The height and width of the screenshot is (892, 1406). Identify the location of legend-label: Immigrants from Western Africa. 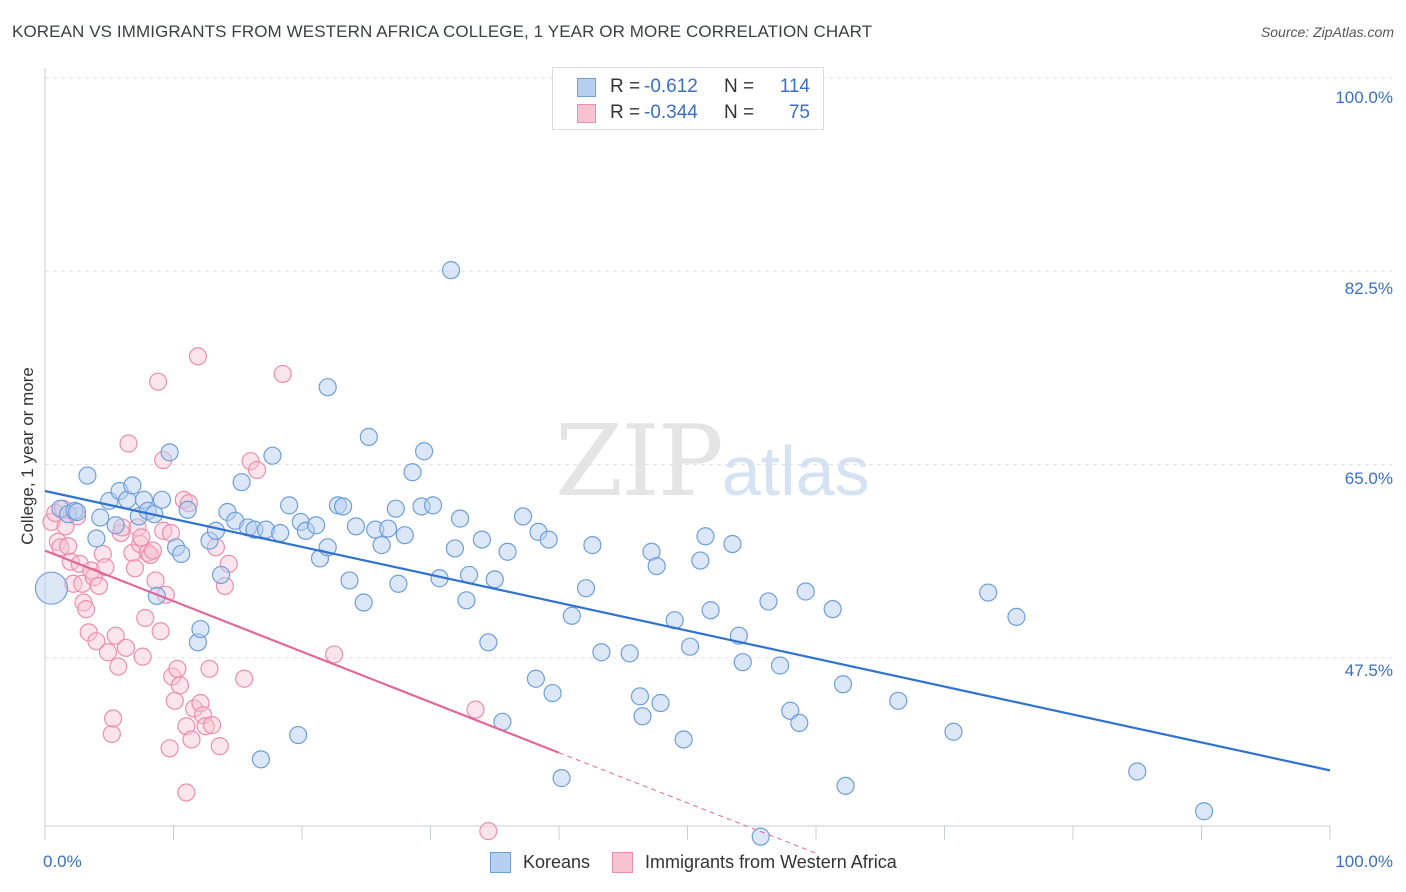
(771, 862).